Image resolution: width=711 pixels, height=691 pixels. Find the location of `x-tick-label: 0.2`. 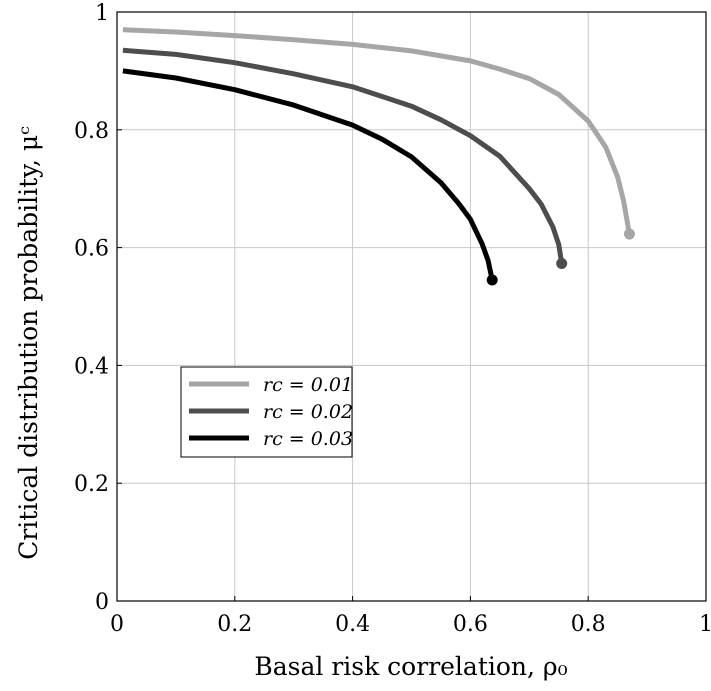

x-tick-label: 0.2 is located at coordinates (234, 624).